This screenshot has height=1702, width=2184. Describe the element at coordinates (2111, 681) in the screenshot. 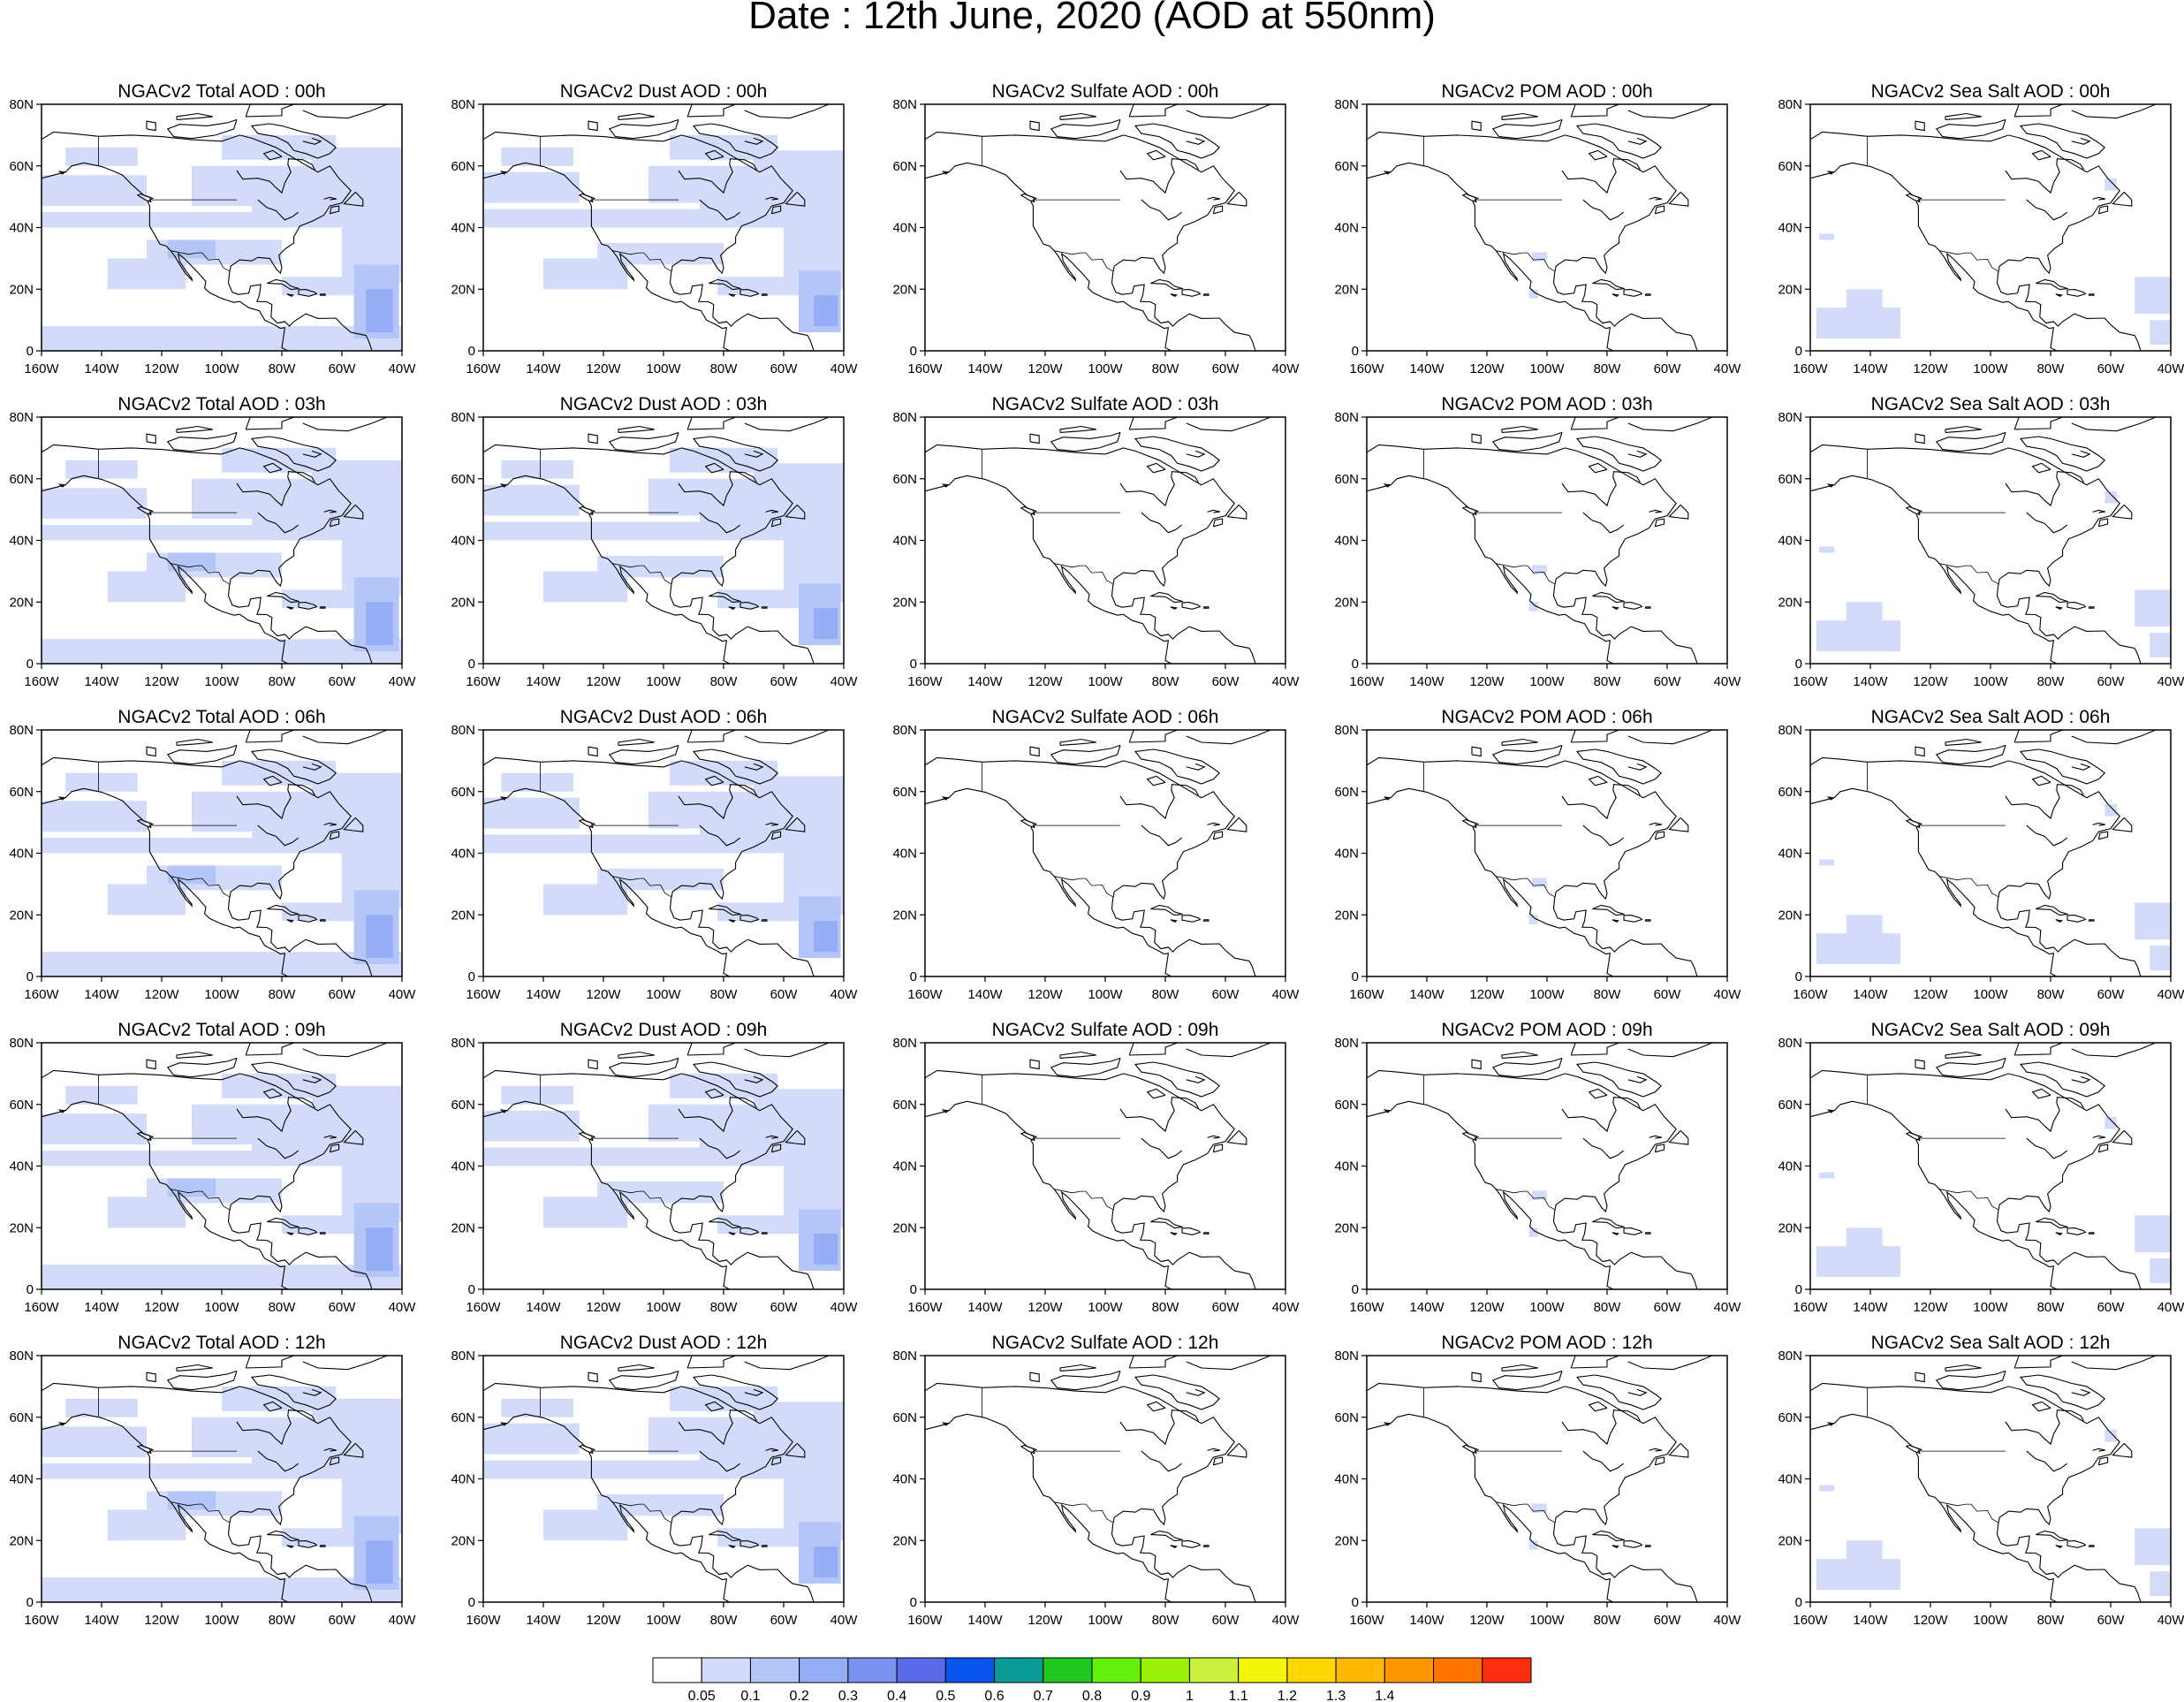

I see `lon-tick-label: 60W` at that location.